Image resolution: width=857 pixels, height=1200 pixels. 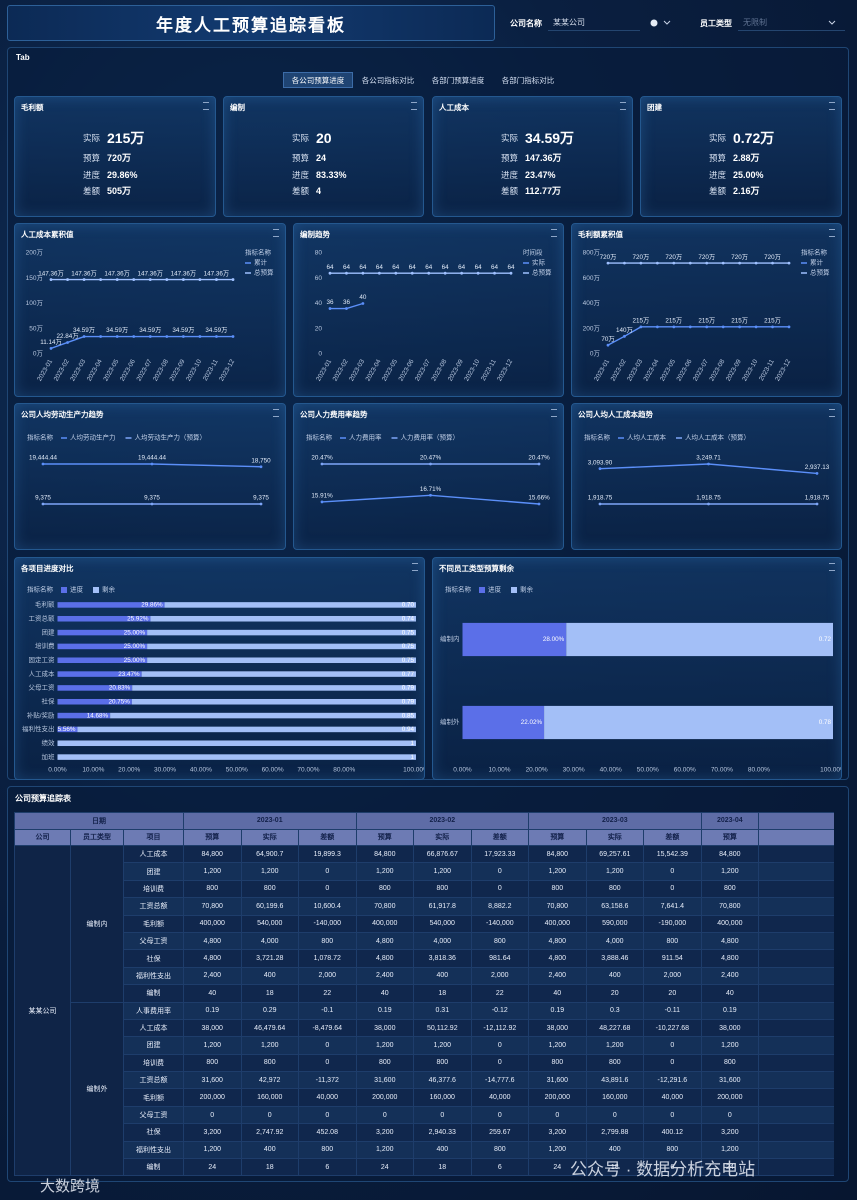 What do you see at coordinates (592, 303) in the screenshot?
I see `y-tick-label: 400万` at bounding box center [592, 303].